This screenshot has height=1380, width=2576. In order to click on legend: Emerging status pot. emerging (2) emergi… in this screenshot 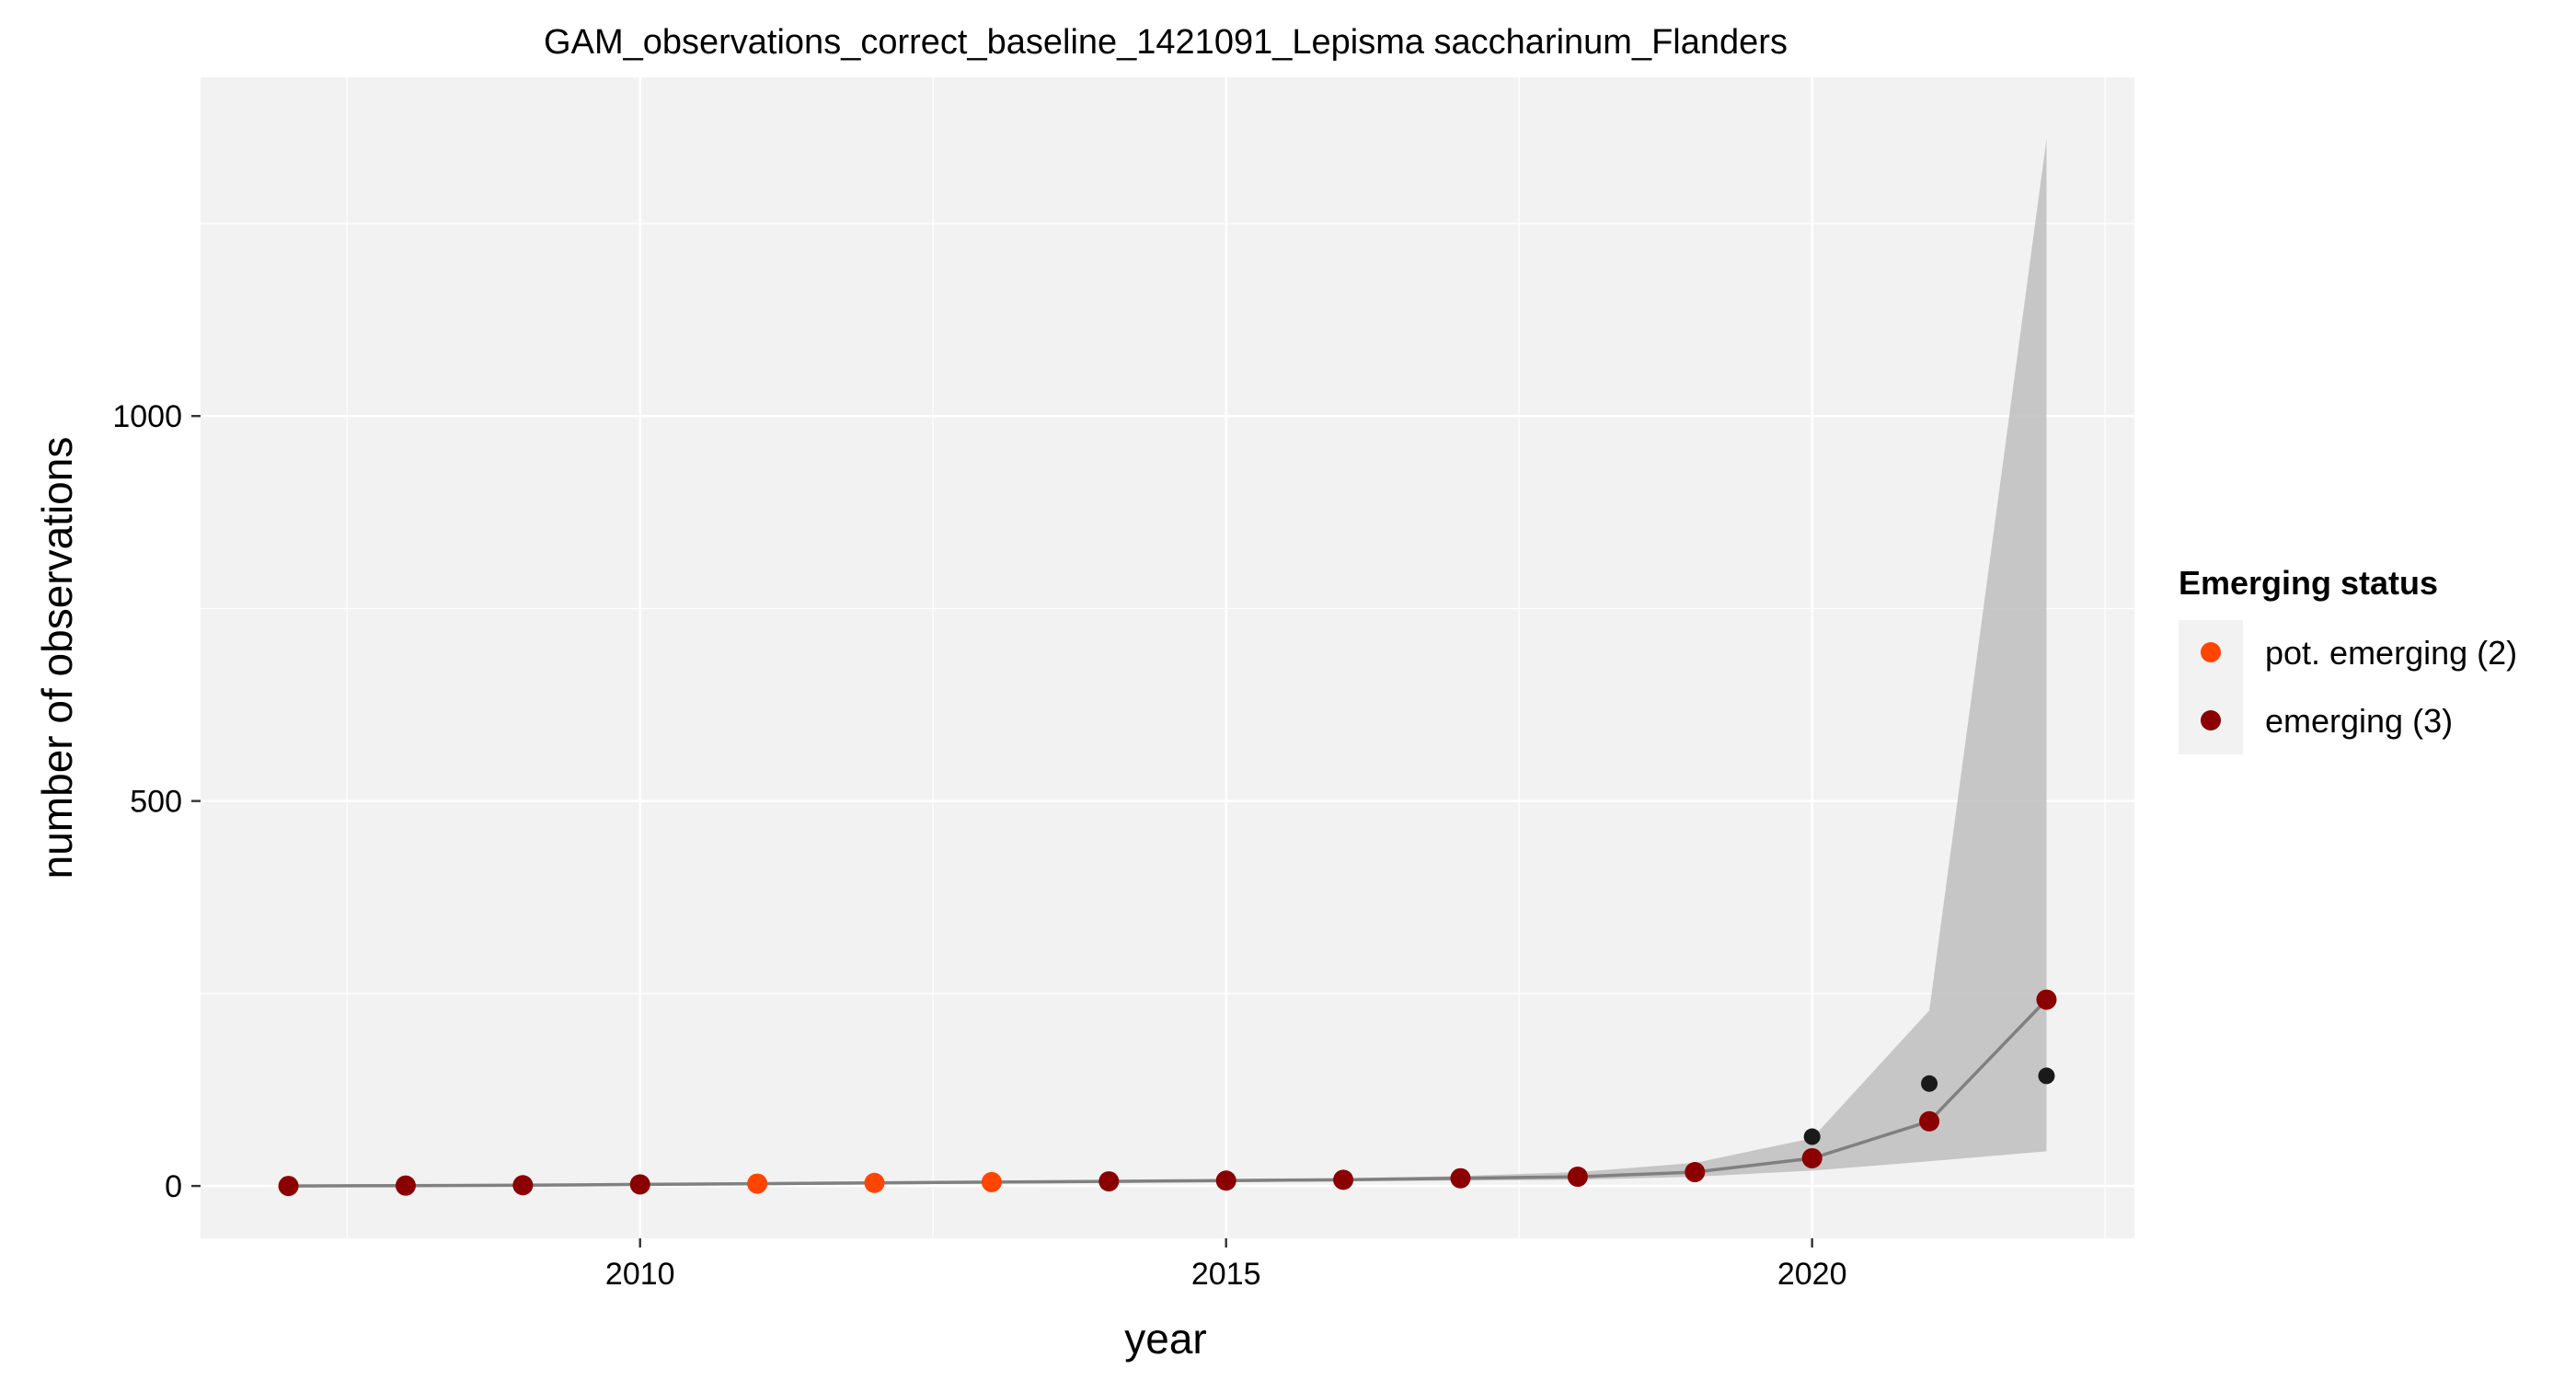, I will do `click(2348, 659)`.